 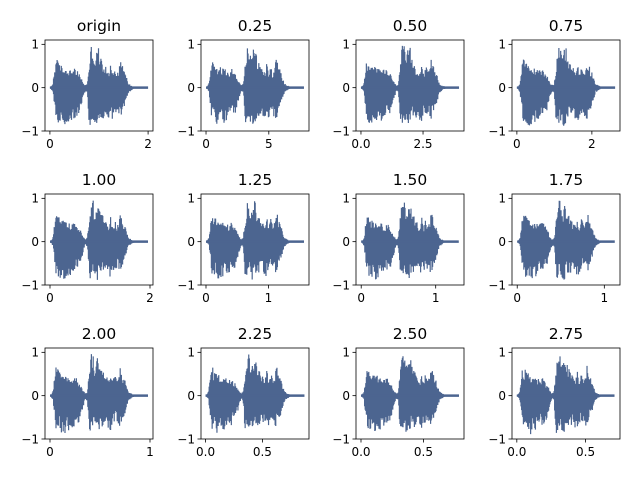 I want to click on subplot-title: origin, so click(x=99, y=26).